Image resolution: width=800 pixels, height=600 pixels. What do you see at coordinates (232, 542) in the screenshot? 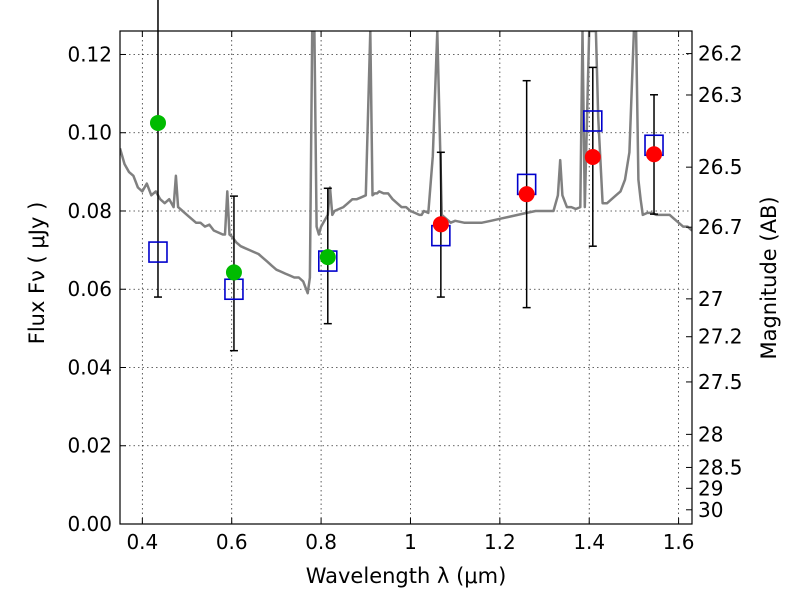
I see `x-tick-label: 0.6` at bounding box center [232, 542].